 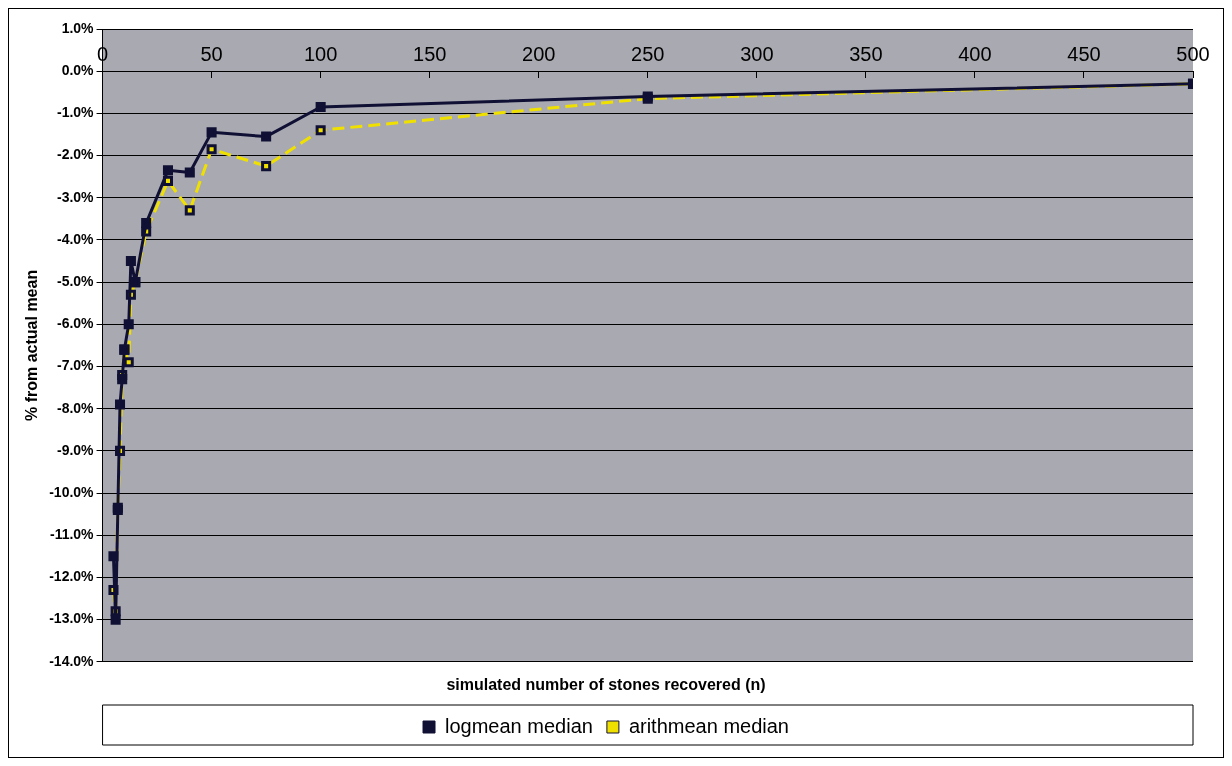 What do you see at coordinates (75, 196) in the screenshot?
I see `y-tick-label: -3.0%` at bounding box center [75, 196].